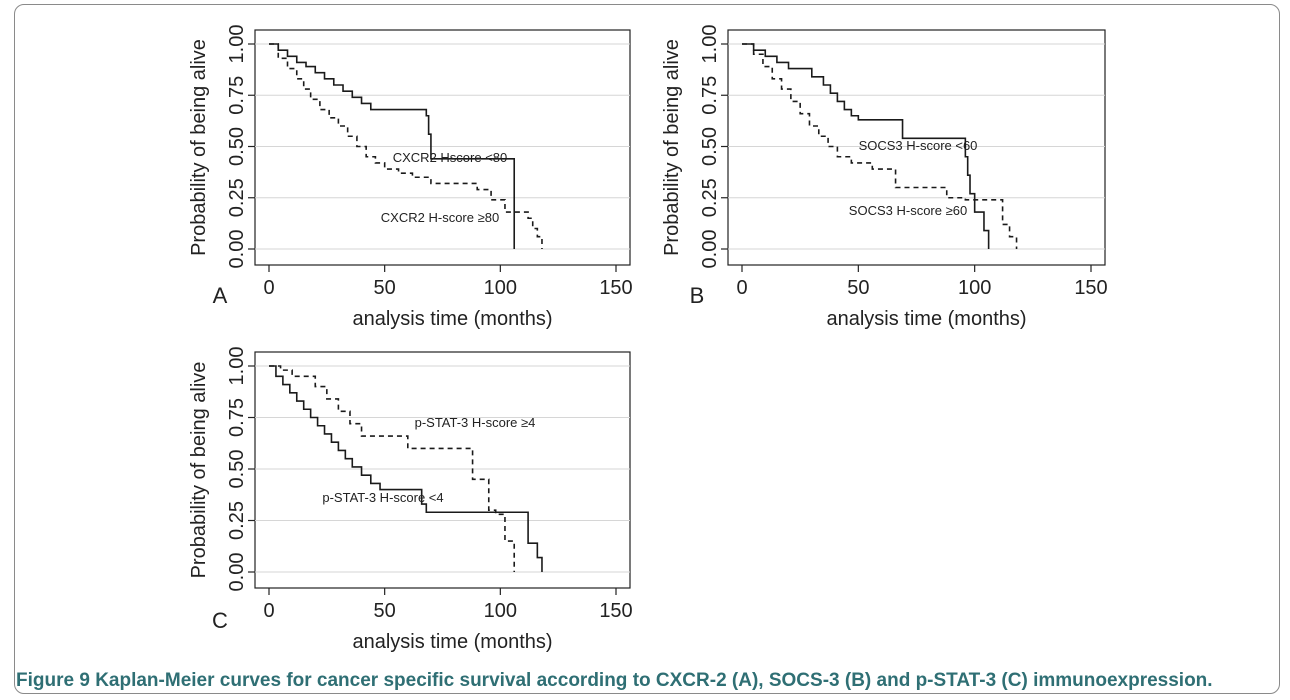 The height and width of the screenshot is (700, 1290). I want to click on curve-annotation: CXCR2 H-score ≥80, so click(440, 217).